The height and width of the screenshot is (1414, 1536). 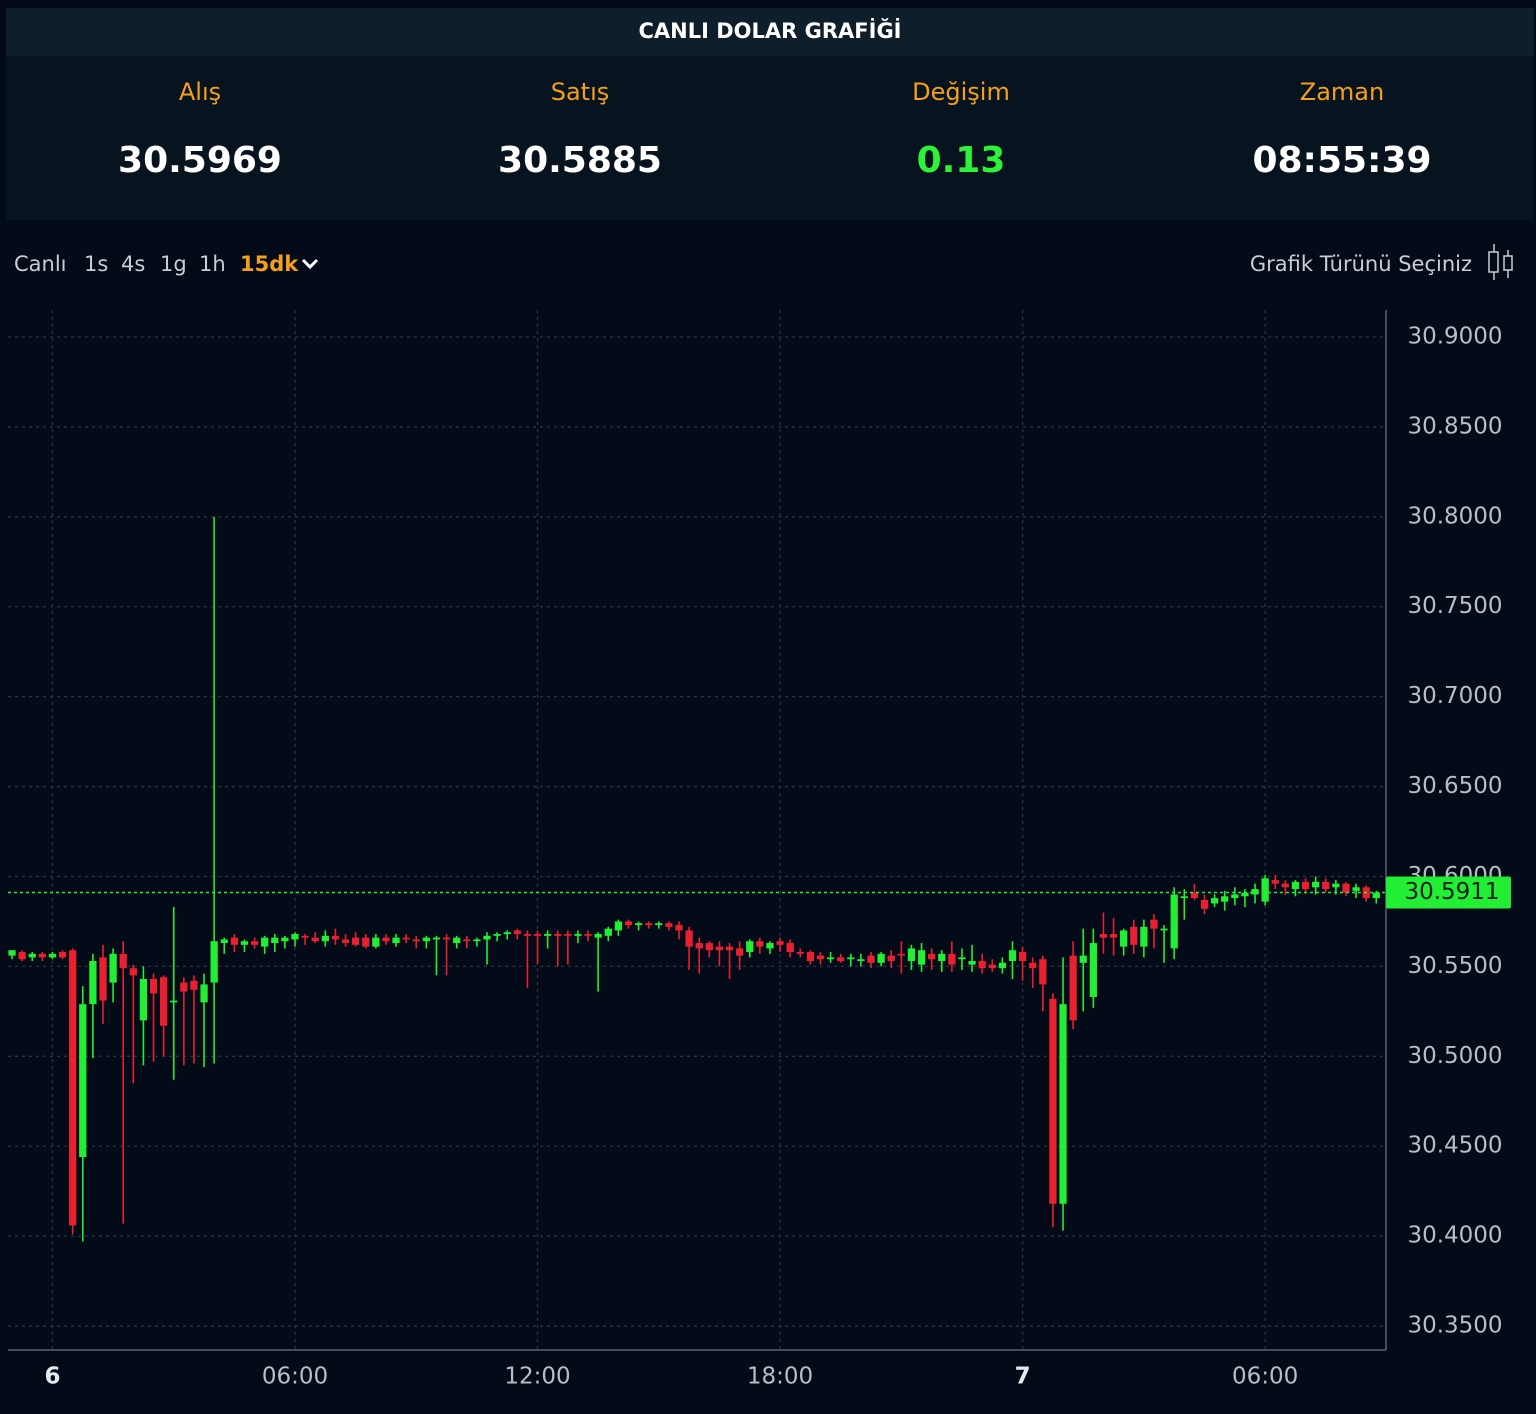 I want to click on y-tick-label: 30.5500, so click(x=1454, y=966).